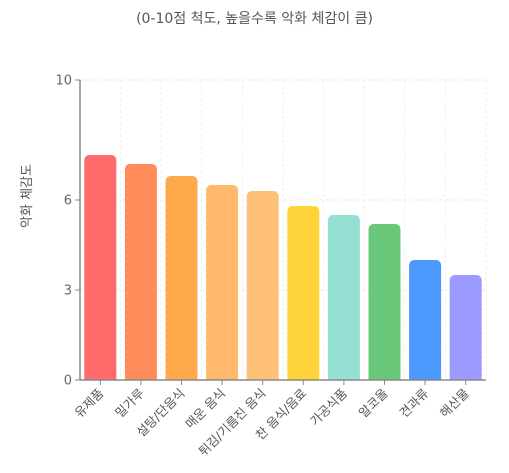 The image size is (509, 473). I want to click on chart-subtitle: (0-10점 척도, 높을수록 악화 체감이 큼), so click(254, 19).